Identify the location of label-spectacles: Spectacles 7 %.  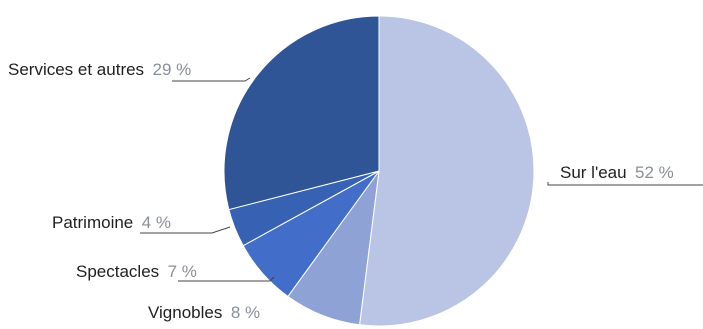
(175, 272).